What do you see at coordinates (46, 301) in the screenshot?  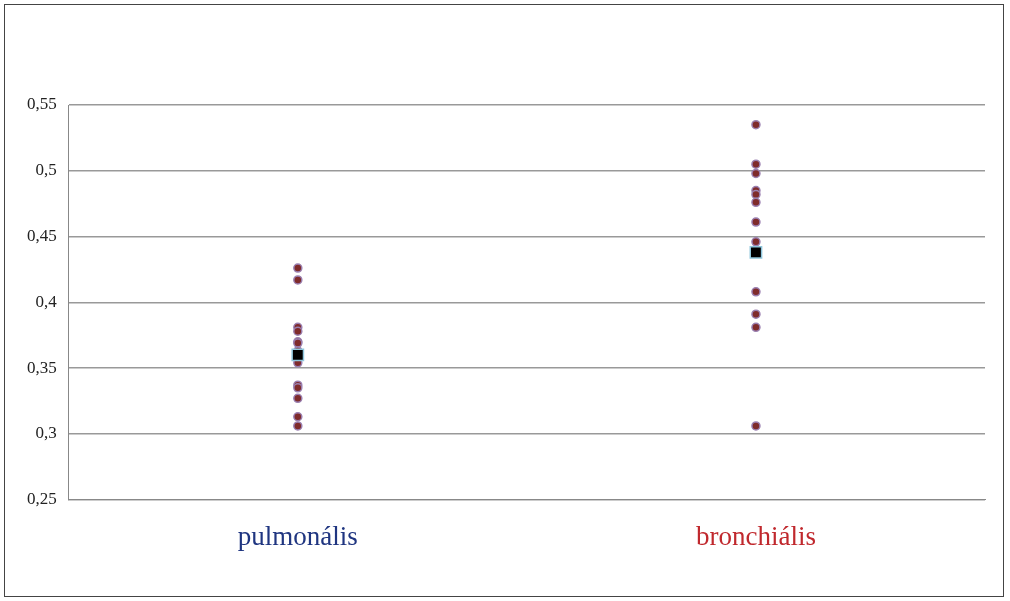 I see `y-tick-label: 0,4` at bounding box center [46, 301].